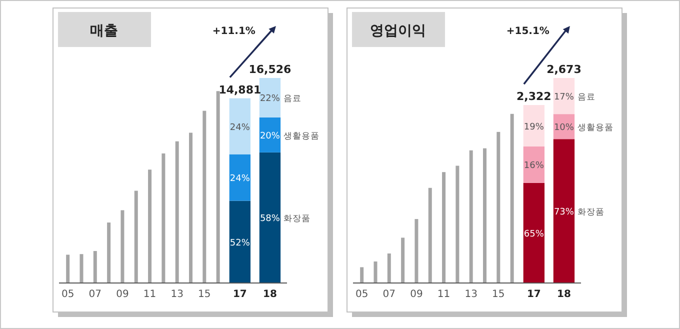 The height and width of the screenshot is (329, 680). I want to click on annotation: 52%, so click(240, 243).